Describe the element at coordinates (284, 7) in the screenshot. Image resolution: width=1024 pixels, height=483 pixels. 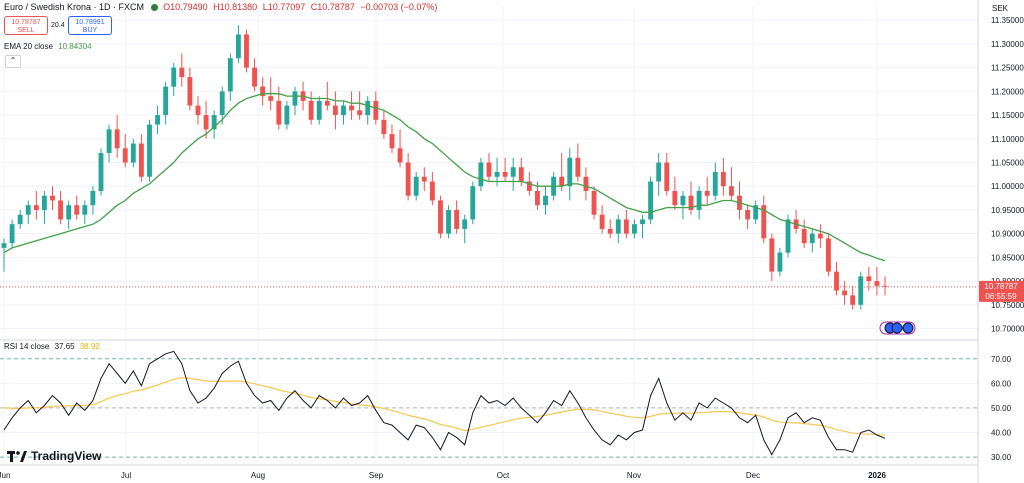
I see `ohlc-low: L10.77097` at that location.